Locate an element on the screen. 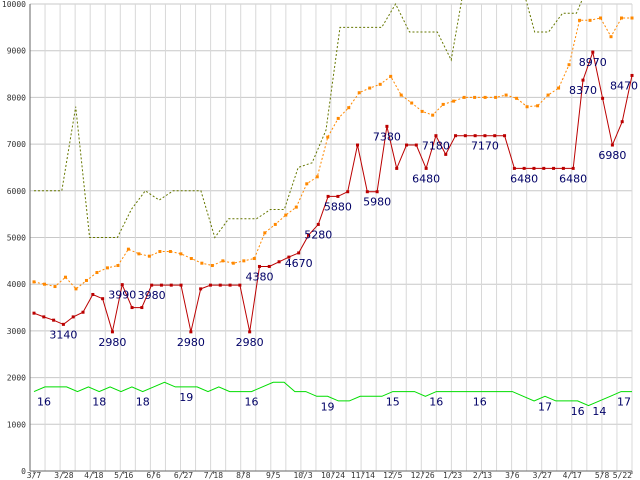  data-label: 8370 is located at coordinates (583, 90).